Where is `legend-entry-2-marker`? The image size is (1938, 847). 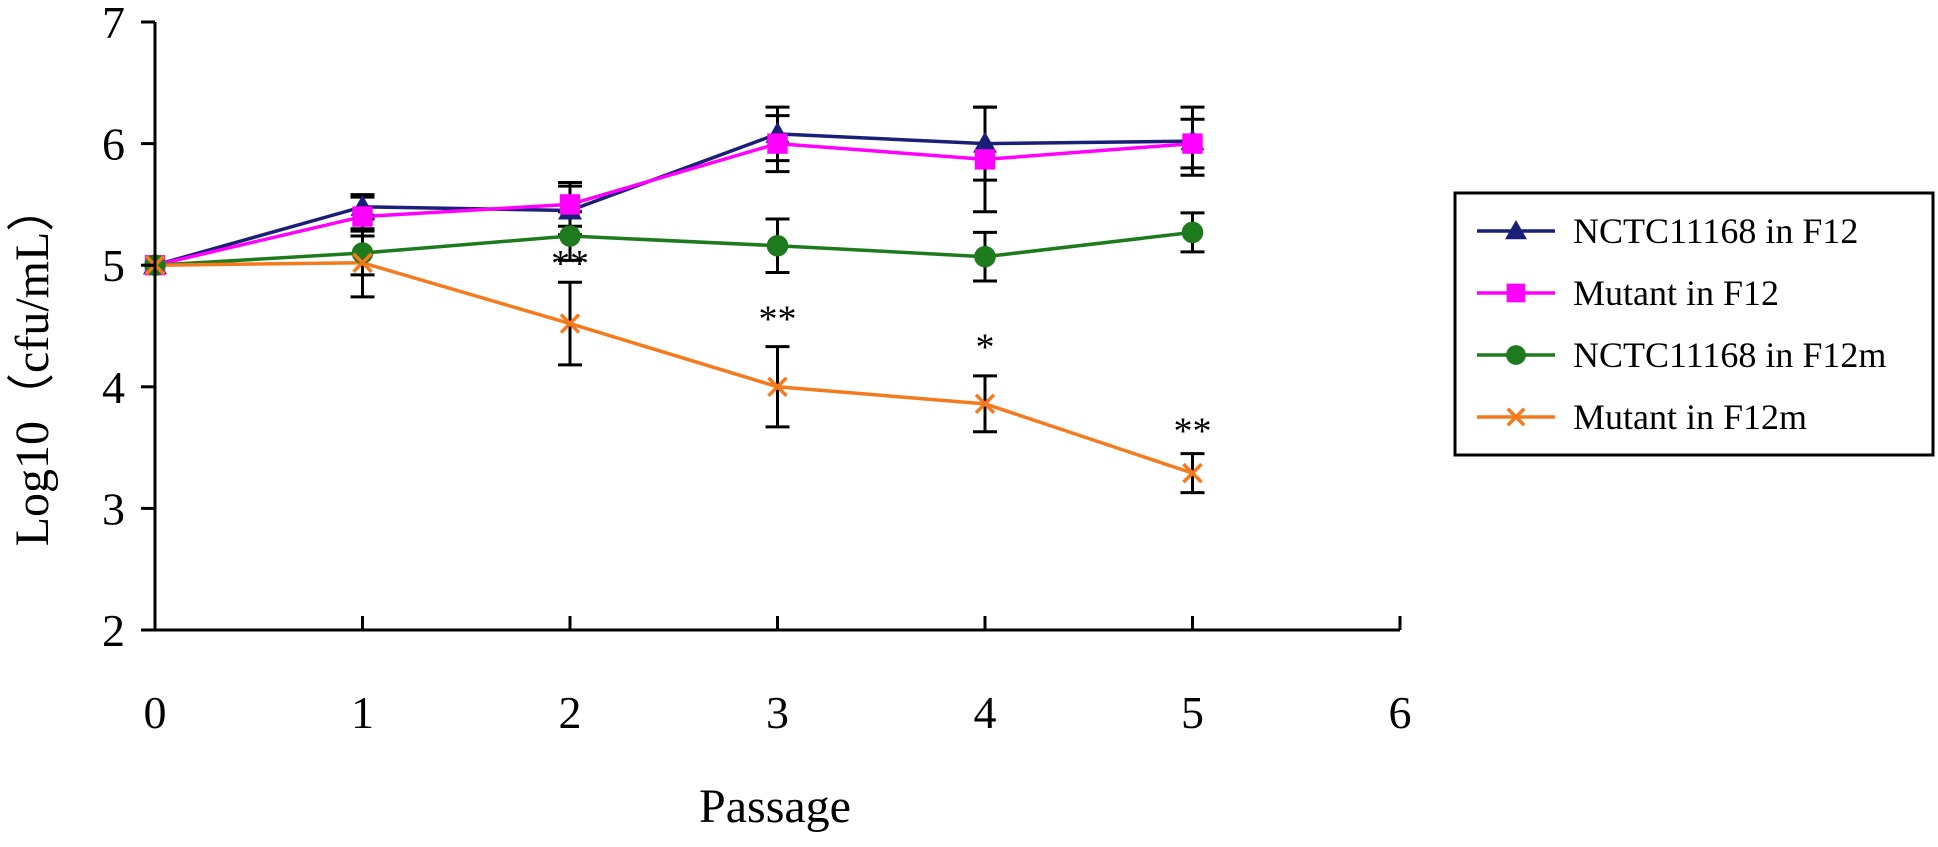 legend-entry-2-marker is located at coordinates (1516, 355).